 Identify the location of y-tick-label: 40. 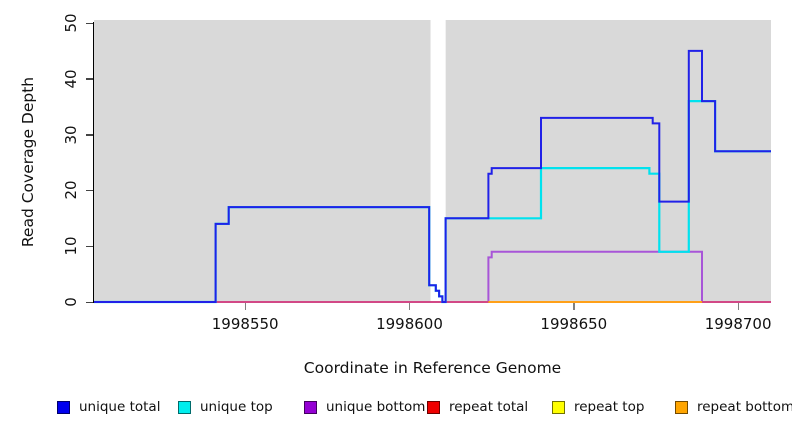
(71, 79).